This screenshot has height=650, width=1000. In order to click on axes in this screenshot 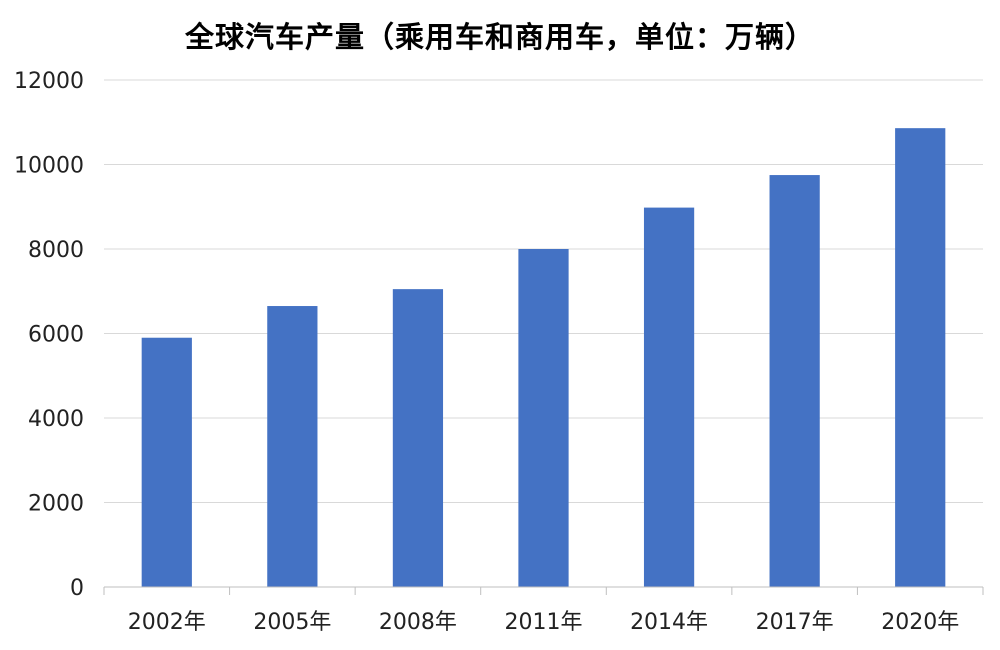, I will do `click(543, 590)`.